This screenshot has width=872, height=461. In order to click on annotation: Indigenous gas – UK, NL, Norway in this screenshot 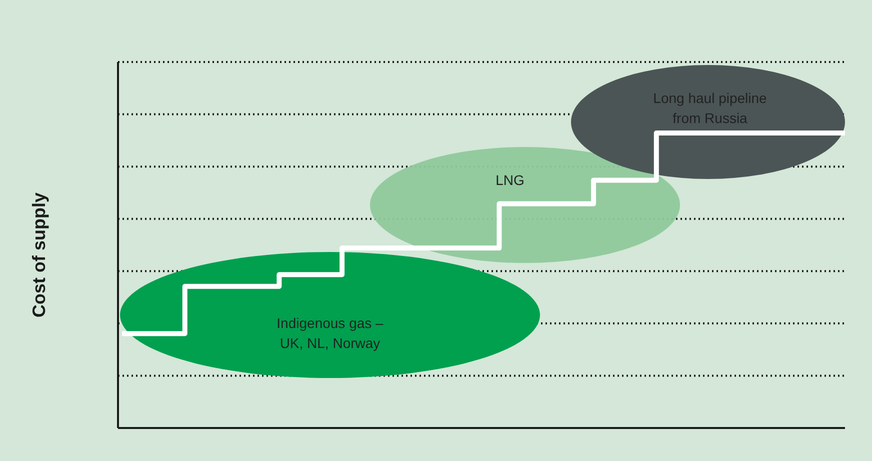, I will do `click(330, 333)`.